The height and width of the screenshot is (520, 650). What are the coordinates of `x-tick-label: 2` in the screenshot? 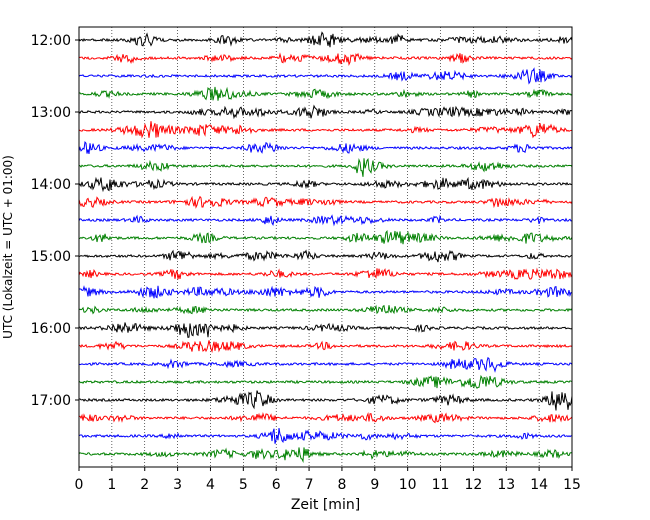 It's located at (144, 485).